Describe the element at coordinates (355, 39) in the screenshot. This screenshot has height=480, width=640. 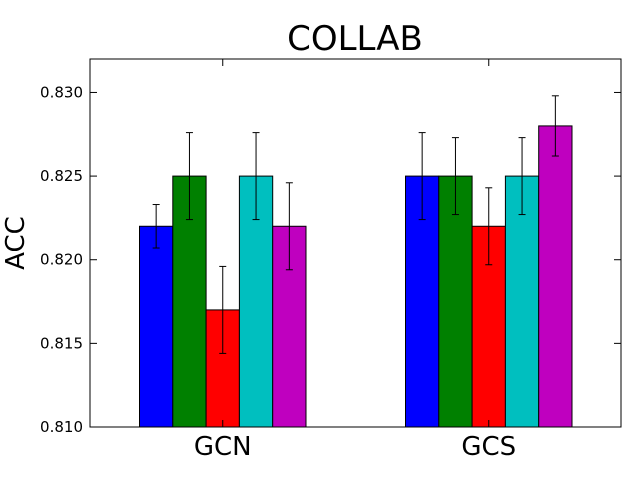
I see `chart-title: COLLAB` at that location.